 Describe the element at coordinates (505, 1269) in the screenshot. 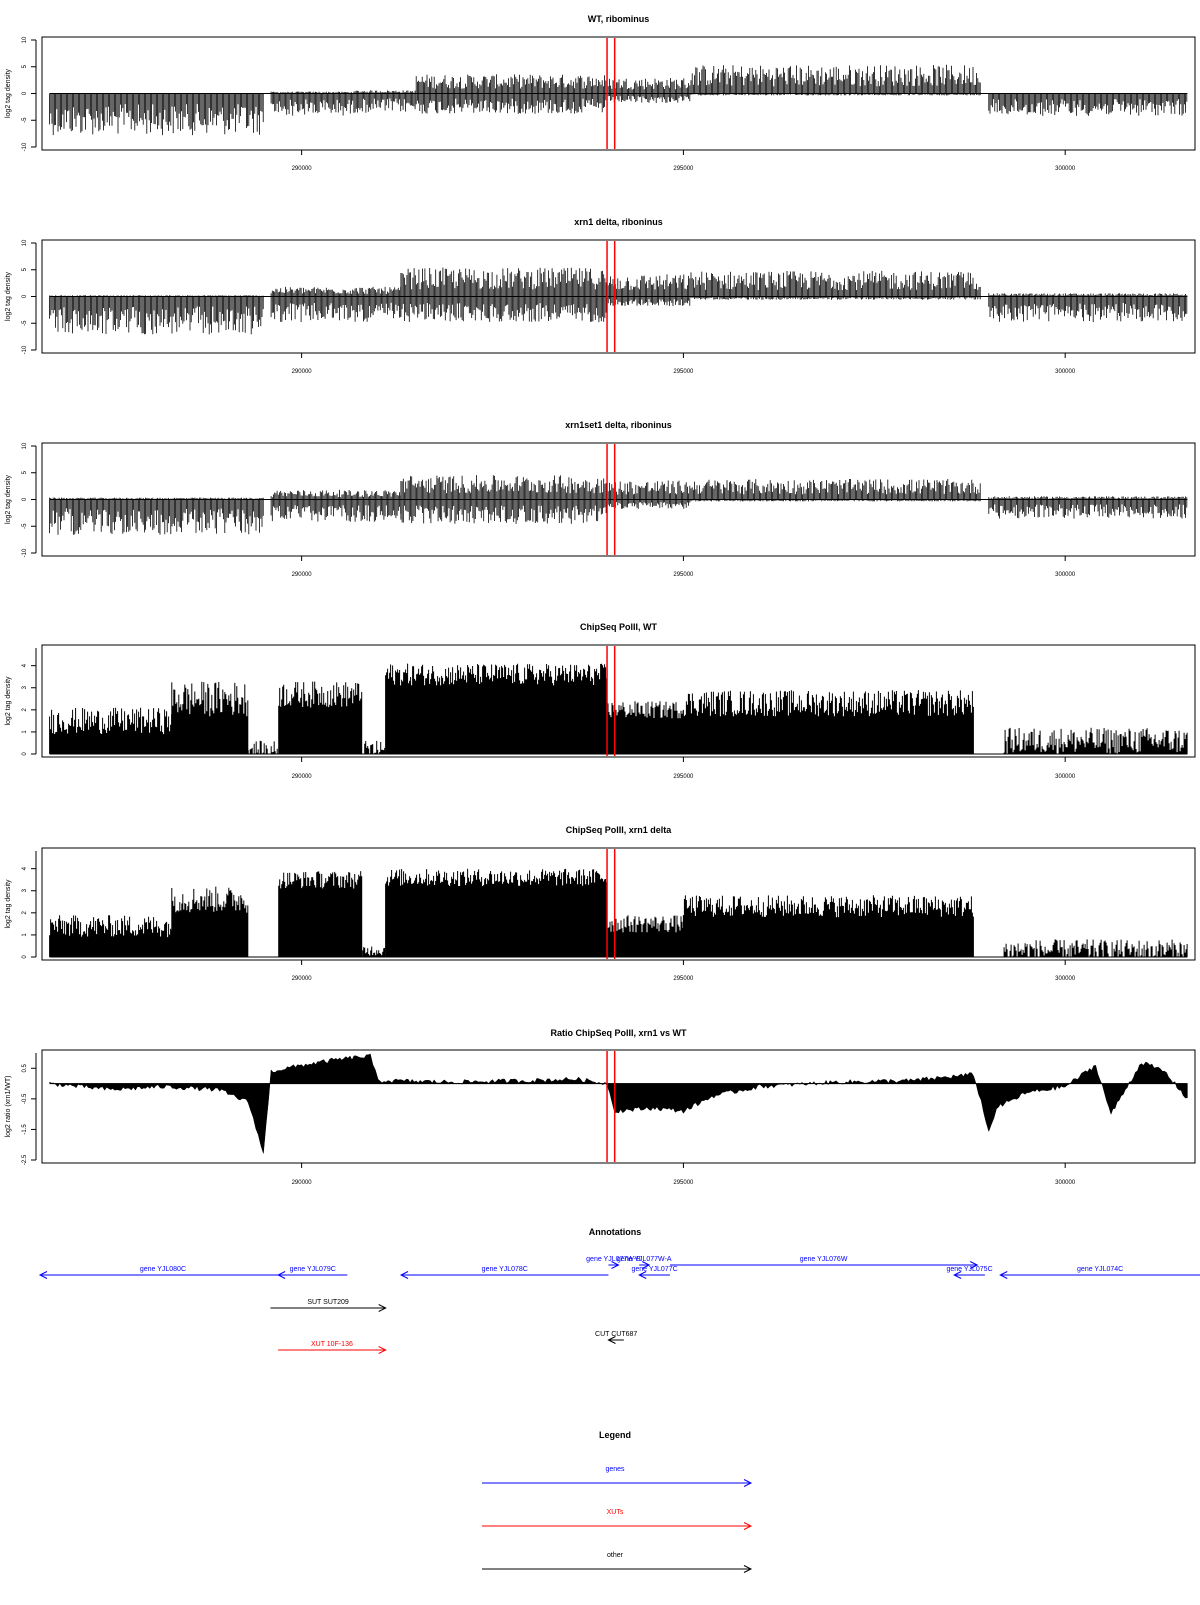

I see `feature-label: gene YJL078C` at that location.